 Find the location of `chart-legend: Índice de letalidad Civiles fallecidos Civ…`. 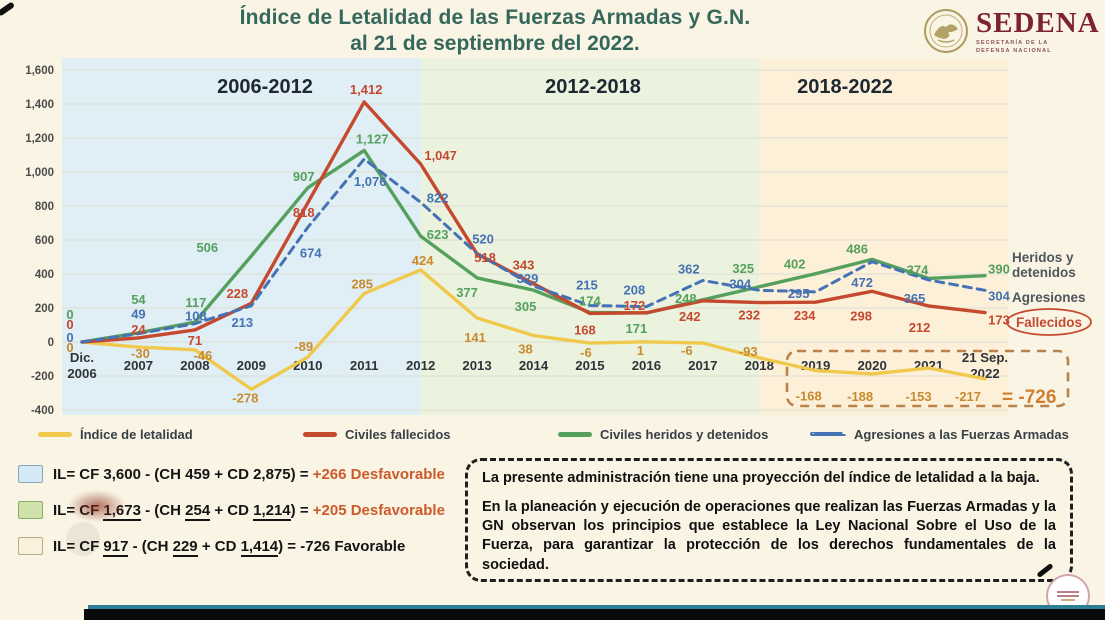

chart-legend: Índice de letalidad Civiles fallecidos Civ… is located at coordinates (552, 435).